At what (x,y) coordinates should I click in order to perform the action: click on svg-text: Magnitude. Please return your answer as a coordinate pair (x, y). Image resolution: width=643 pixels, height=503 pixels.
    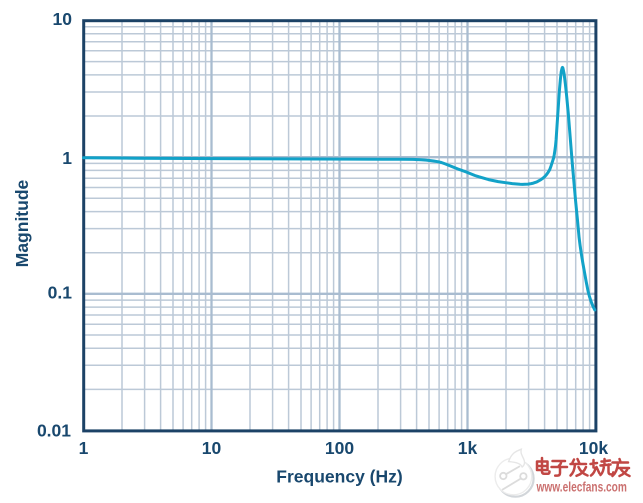
    Looking at the image, I should click on (22, 223).